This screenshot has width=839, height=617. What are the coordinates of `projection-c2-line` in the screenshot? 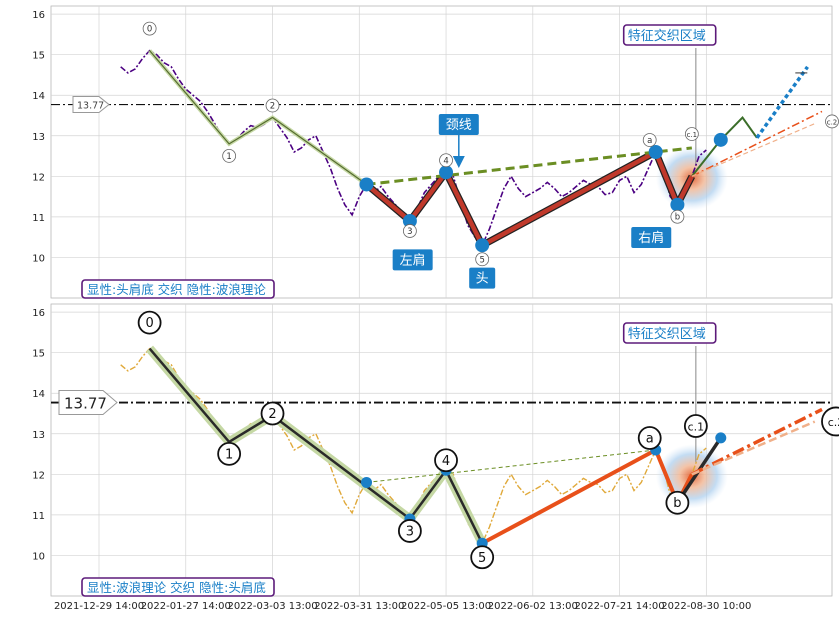 It's located at (757, 441).